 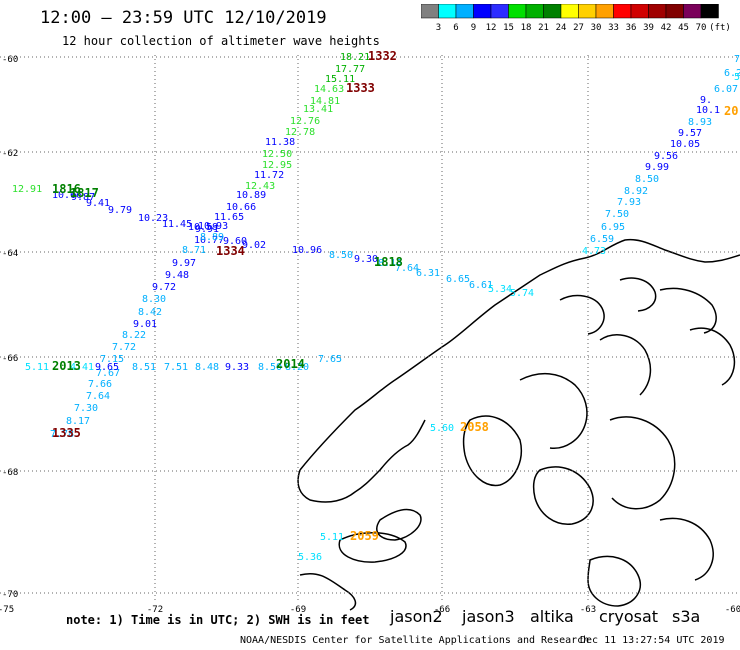 I want to click on wave-height-value: 6.21, so click(x=732, y=73).